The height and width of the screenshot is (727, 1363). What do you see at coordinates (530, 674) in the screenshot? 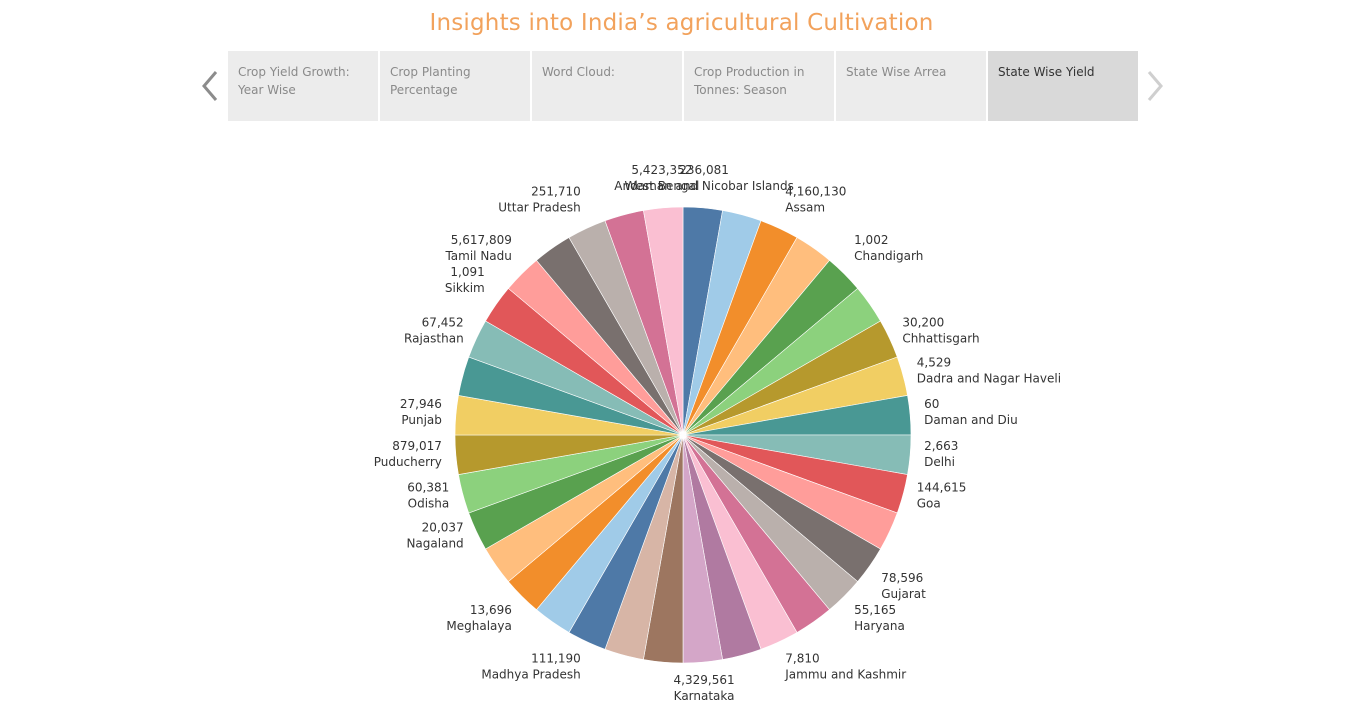
I see `slice-name-label: Madhya Pradesh` at bounding box center [530, 674].